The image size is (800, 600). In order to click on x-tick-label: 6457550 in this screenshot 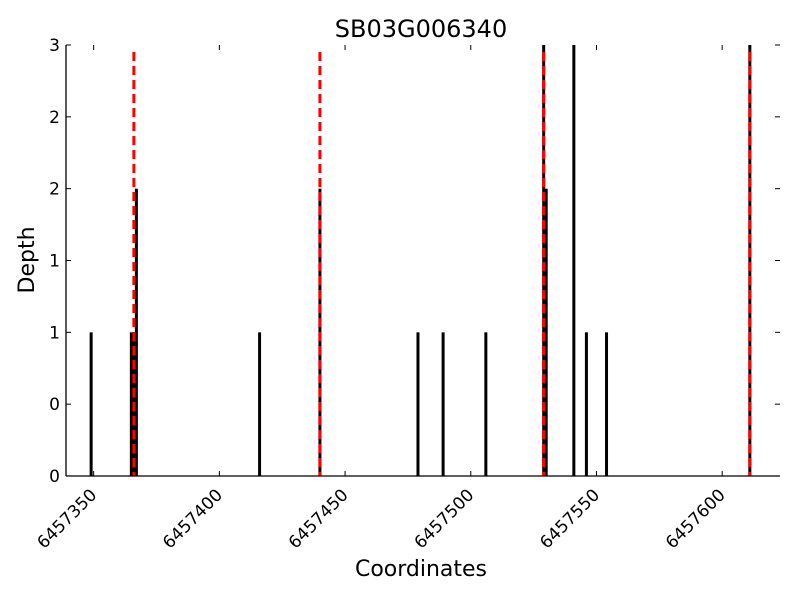, I will do `click(570, 519)`.